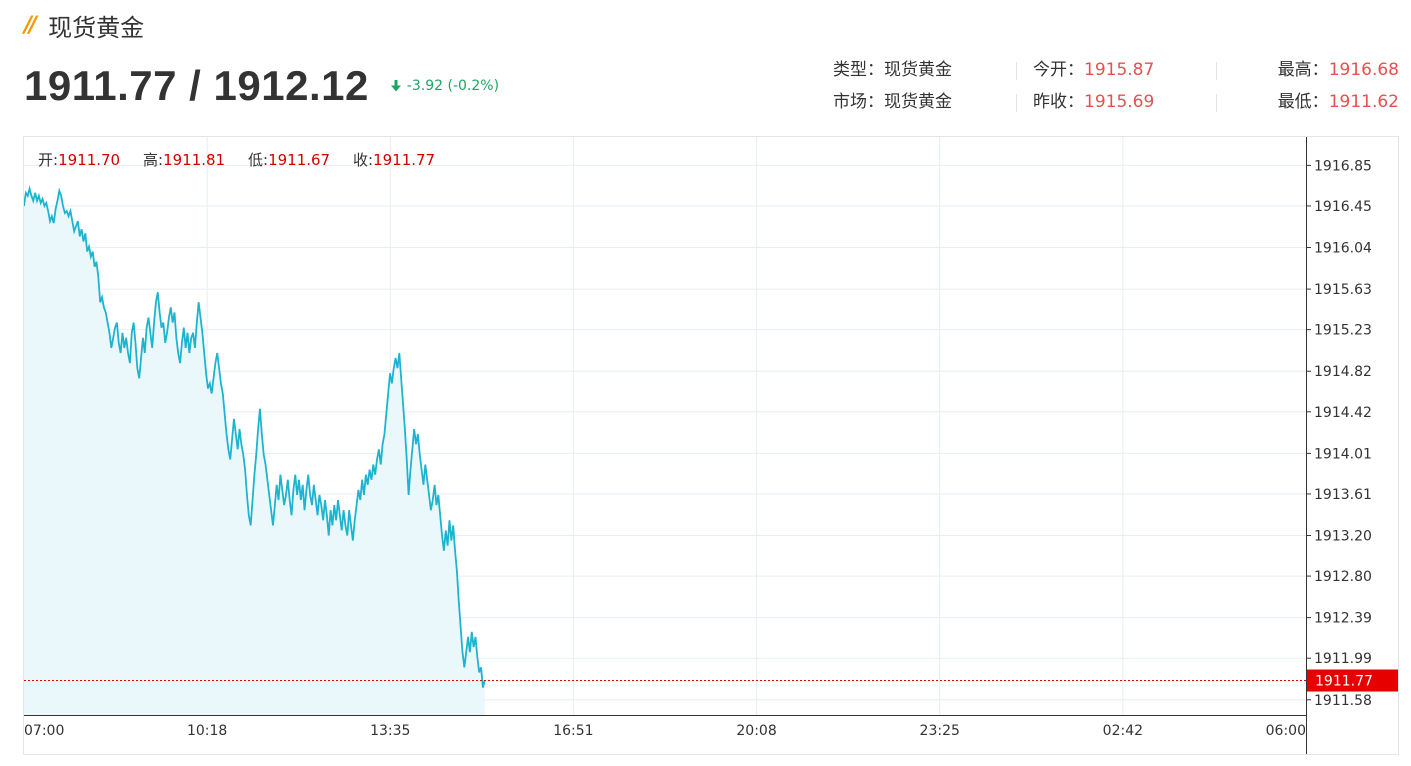  I want to click on type-value: 现货黄金, so click(918, 70).